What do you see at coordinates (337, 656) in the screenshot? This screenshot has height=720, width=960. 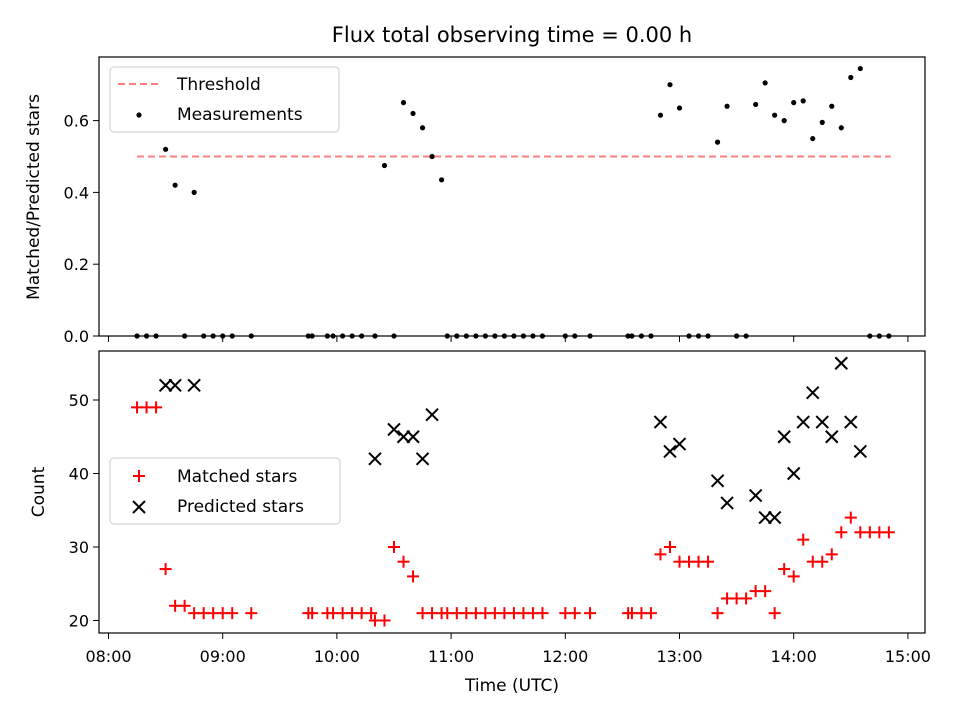 I see `x-tick-label: 10:00` at bounding box center [337, 656].